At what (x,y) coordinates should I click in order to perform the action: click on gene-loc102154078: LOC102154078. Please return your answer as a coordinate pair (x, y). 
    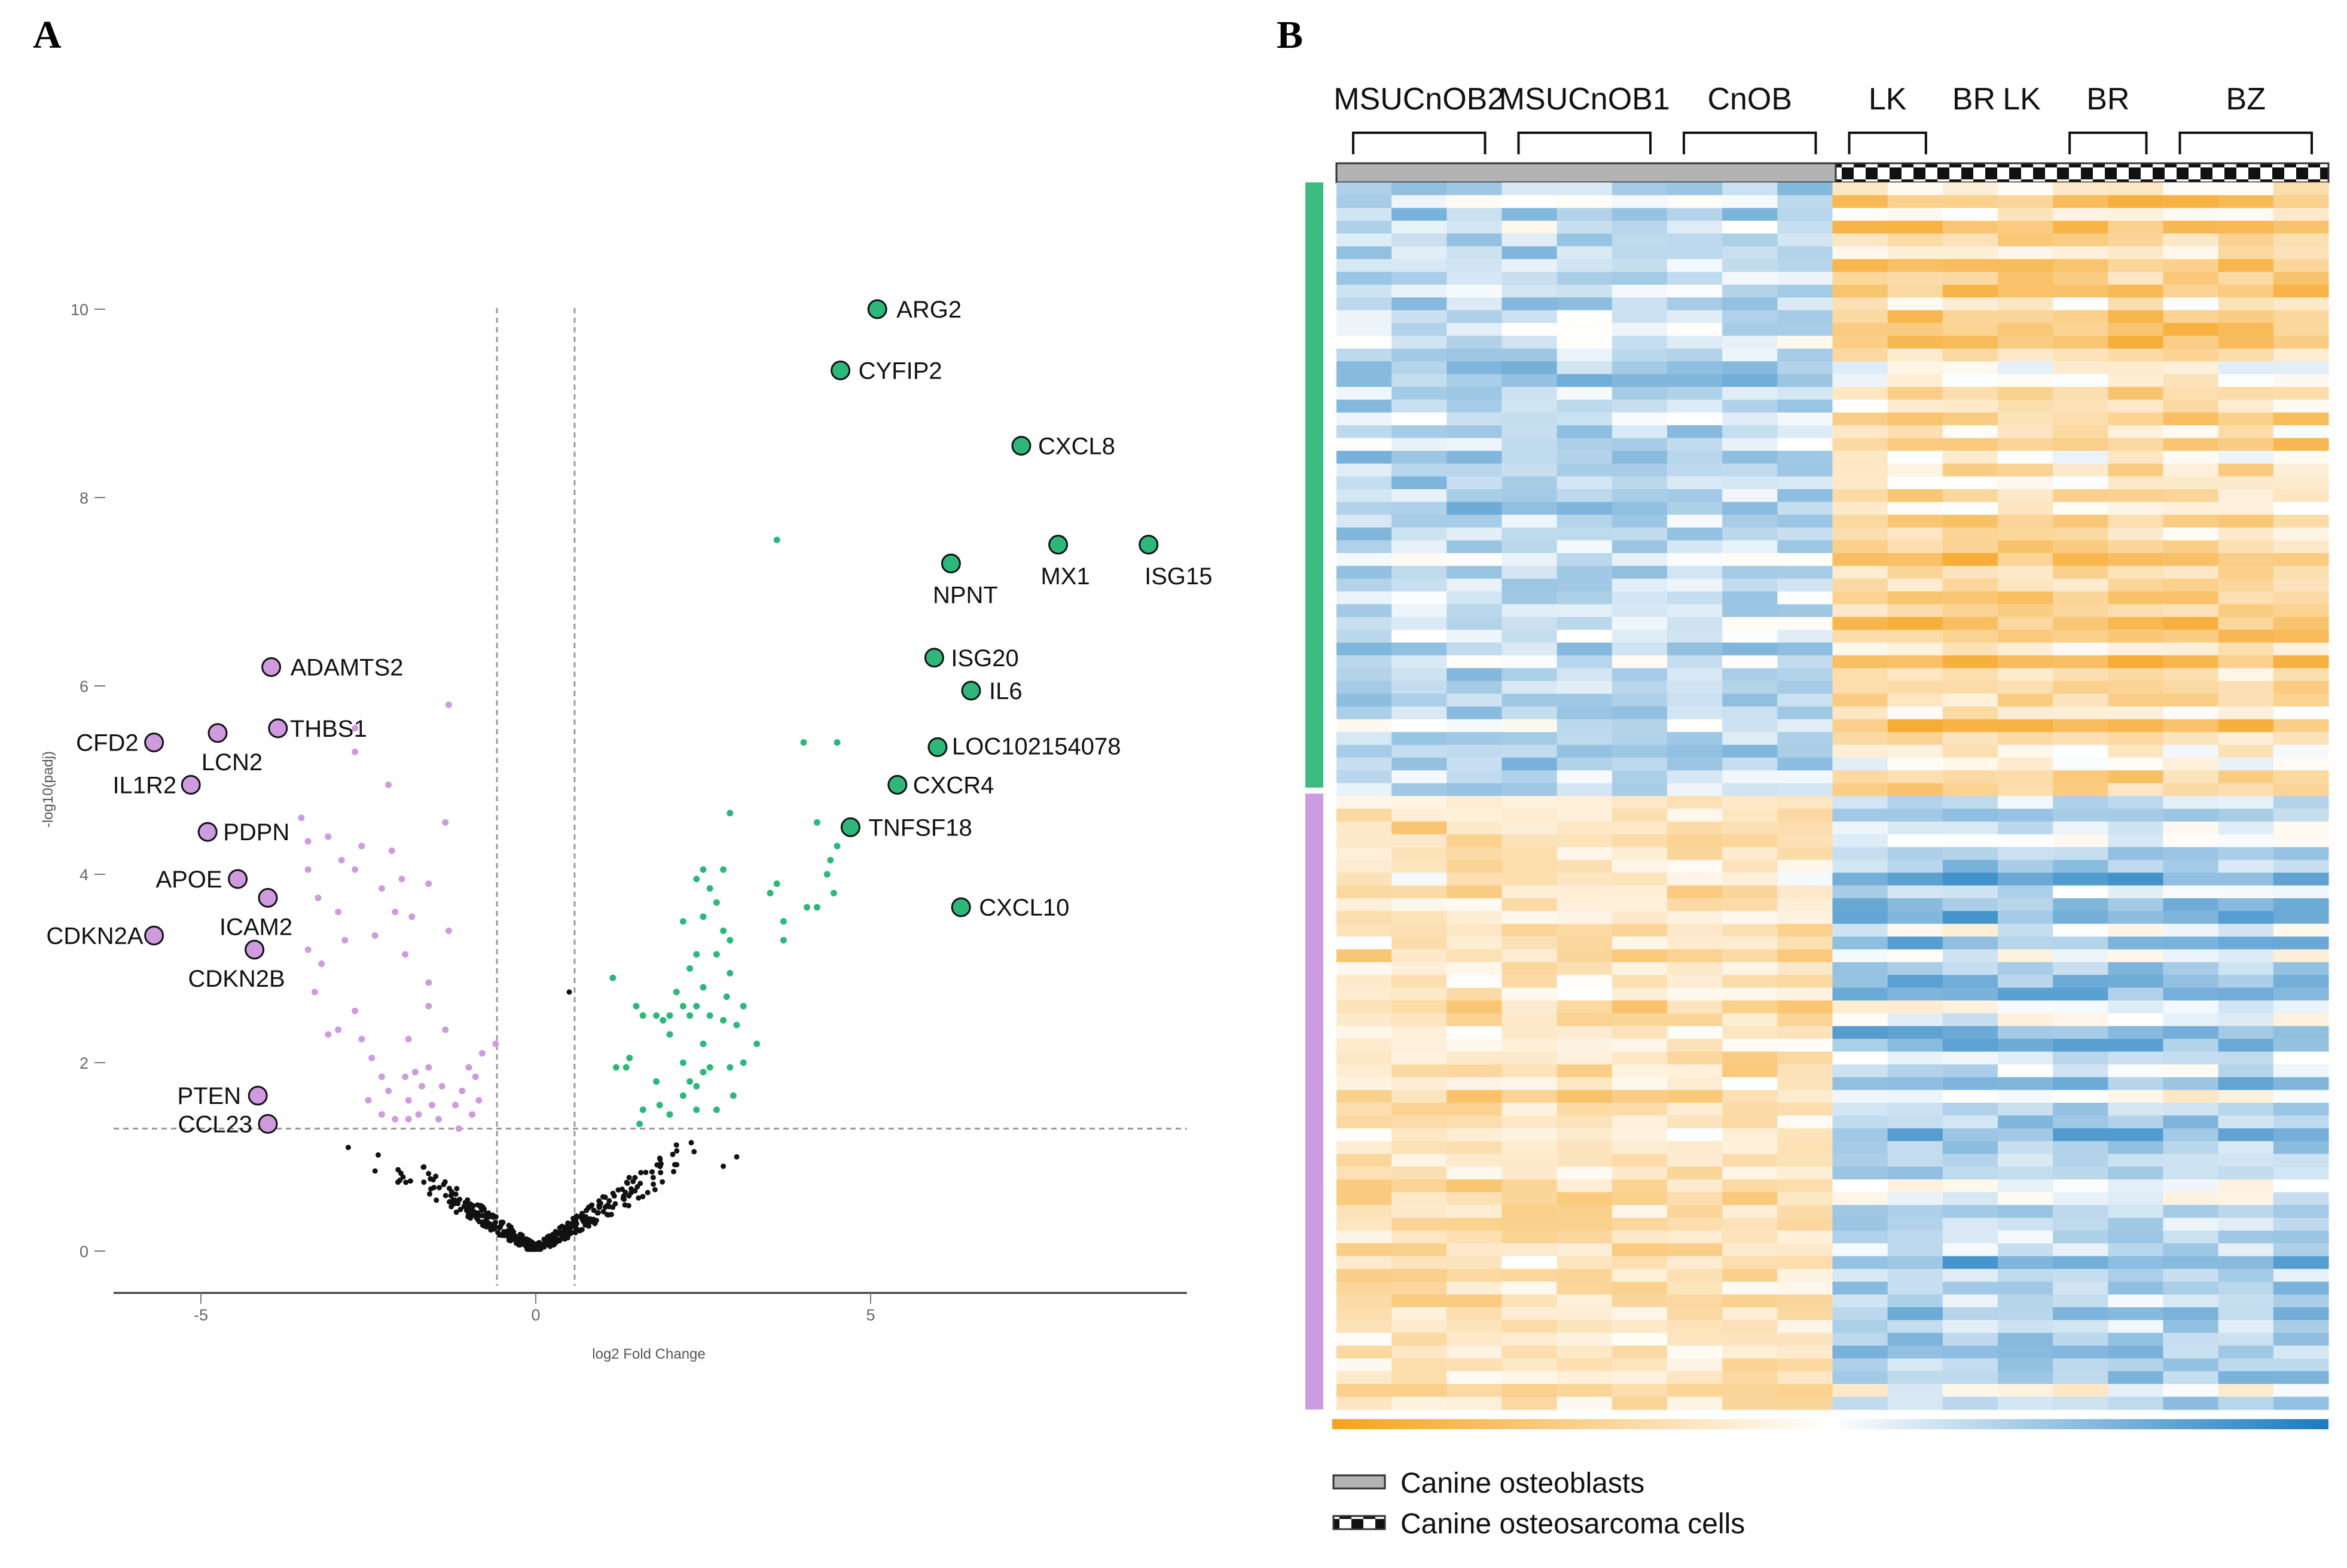
    Looking at the image, I should click on (1024, 746).